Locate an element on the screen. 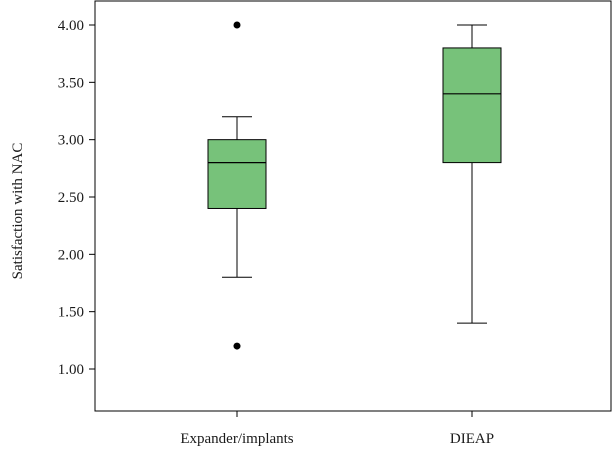 This screenshot has height=450, width=613. x-tick-label: DIEAP is located at coordinates (472, 439).